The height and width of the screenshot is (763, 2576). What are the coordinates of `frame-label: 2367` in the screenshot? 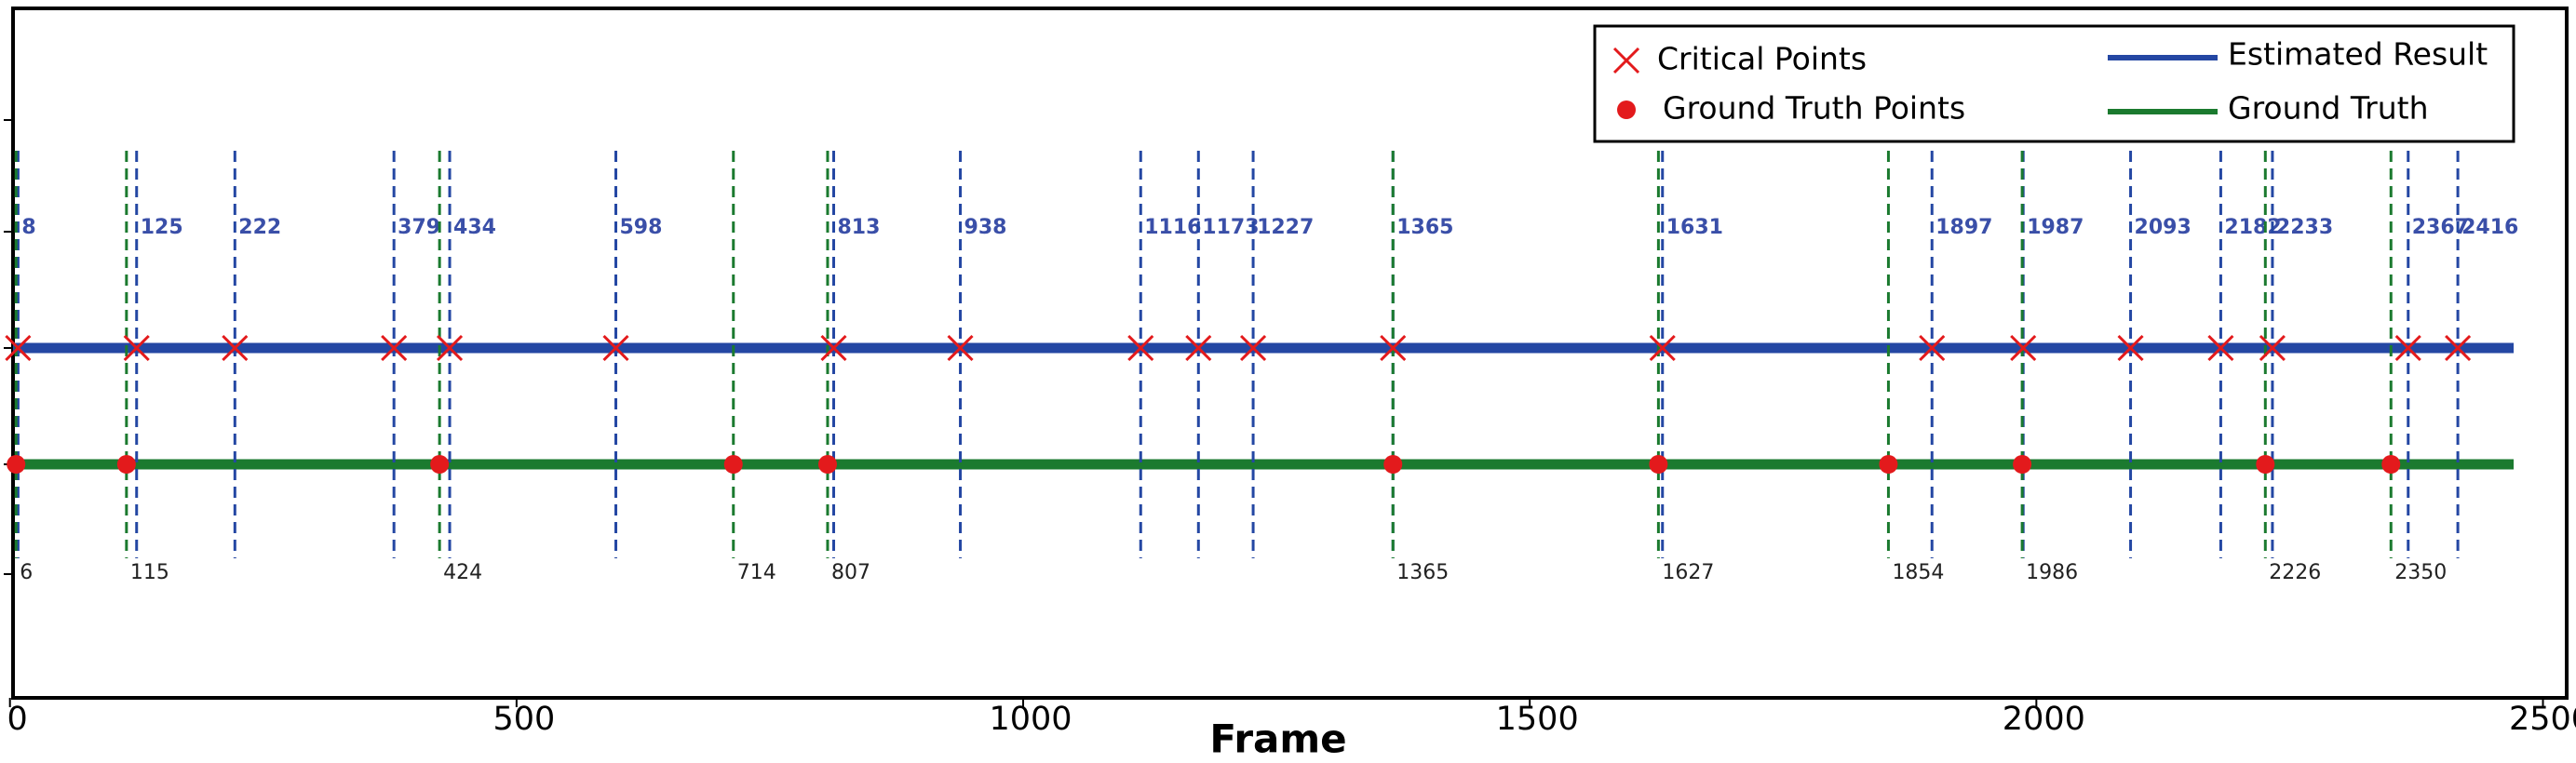 It's located at (2440, 228).